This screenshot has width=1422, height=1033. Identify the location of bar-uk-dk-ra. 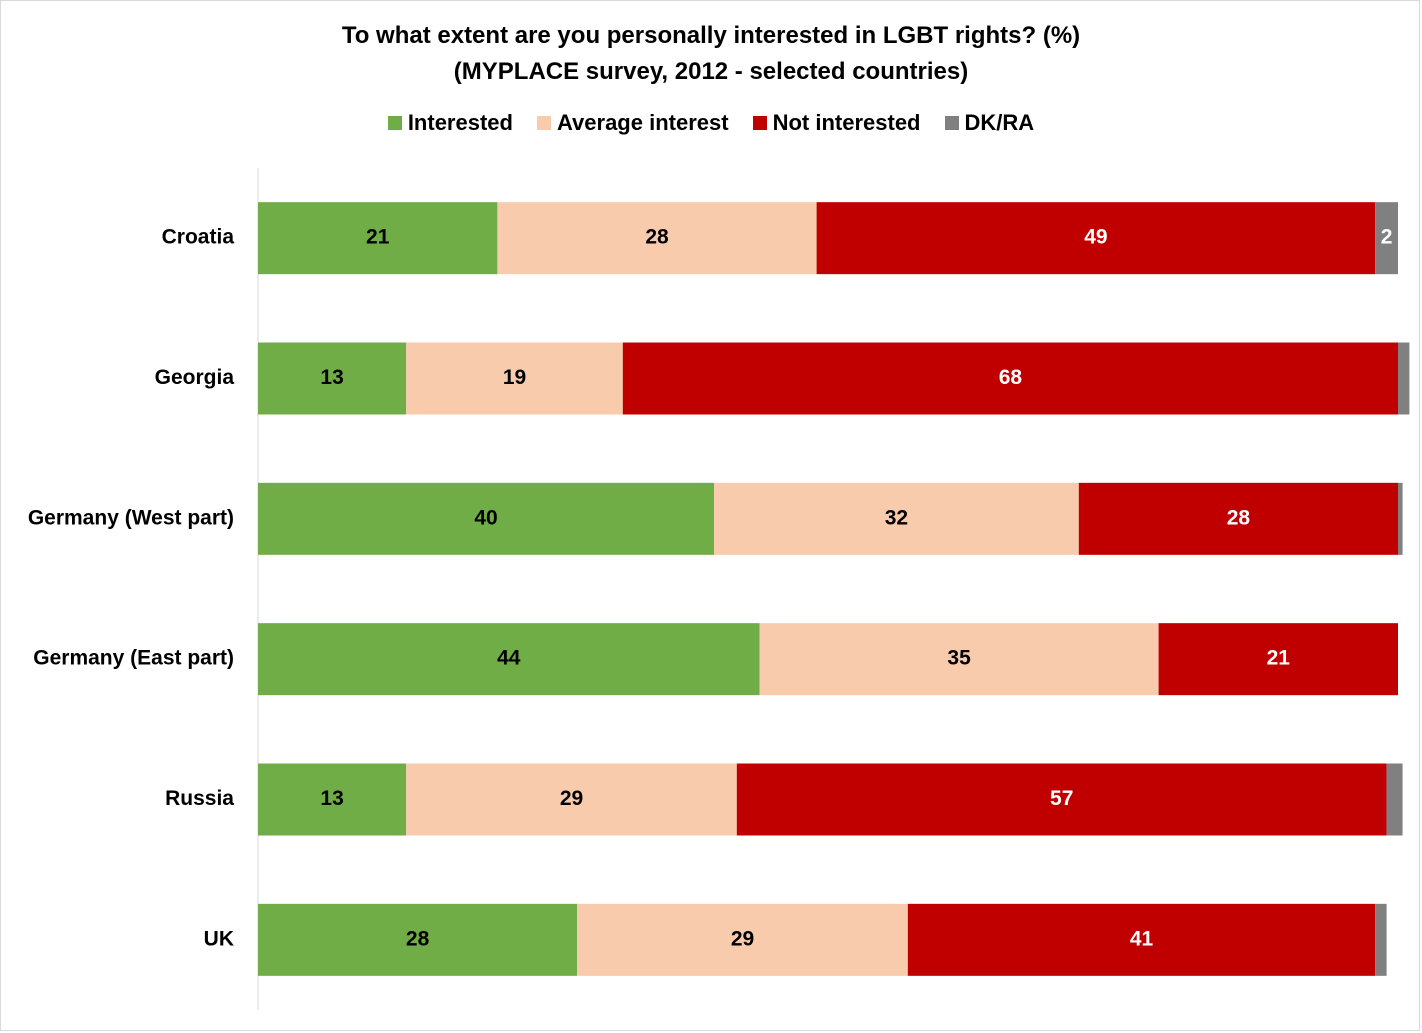
(1381, 939).